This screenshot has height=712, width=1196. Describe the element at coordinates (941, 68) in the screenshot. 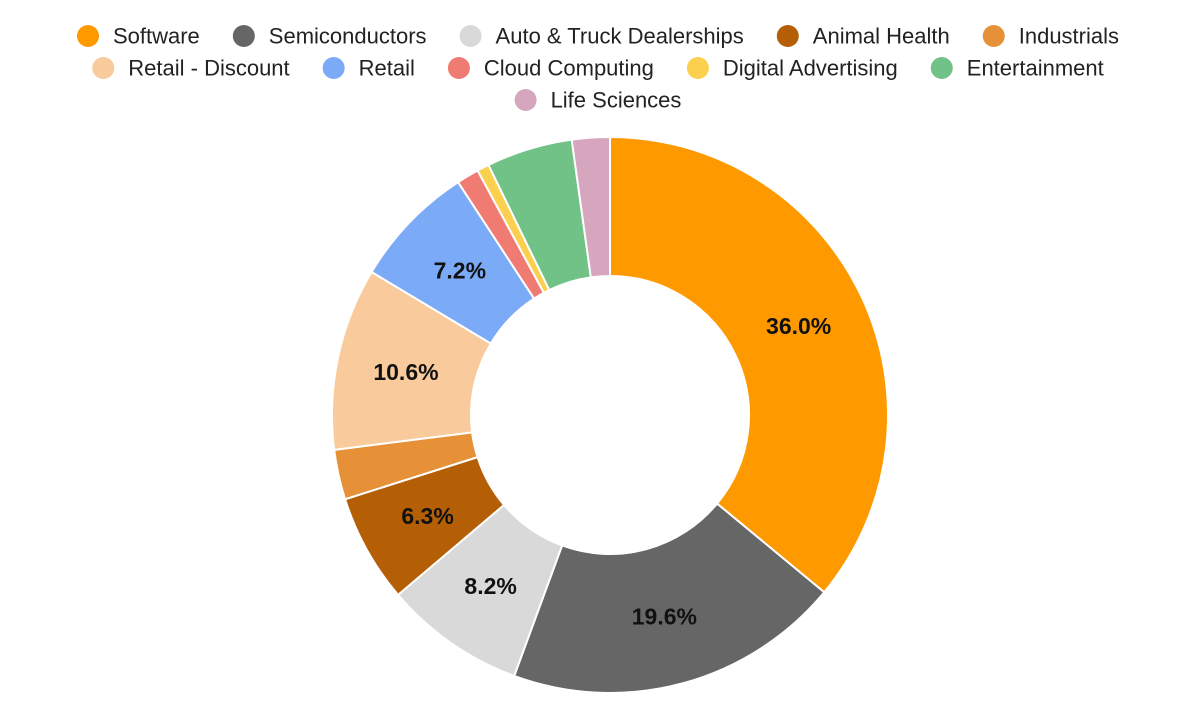

I see `legend-swatch-entertainment` at that location.